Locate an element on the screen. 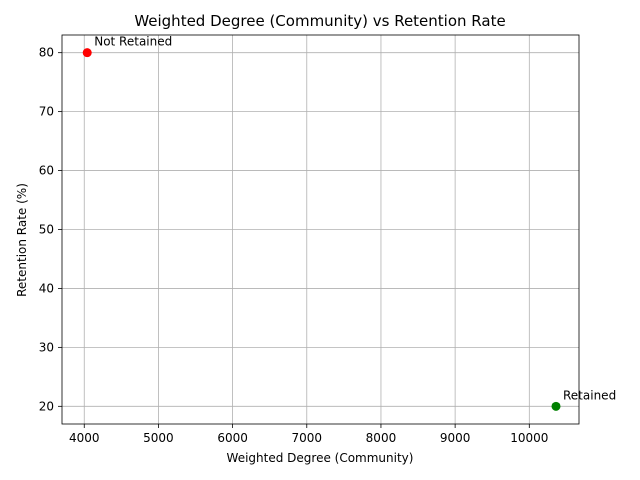 This screenshot has height=480, width=640. point-annotation: Not Retained is located at coordinates (133, 42).